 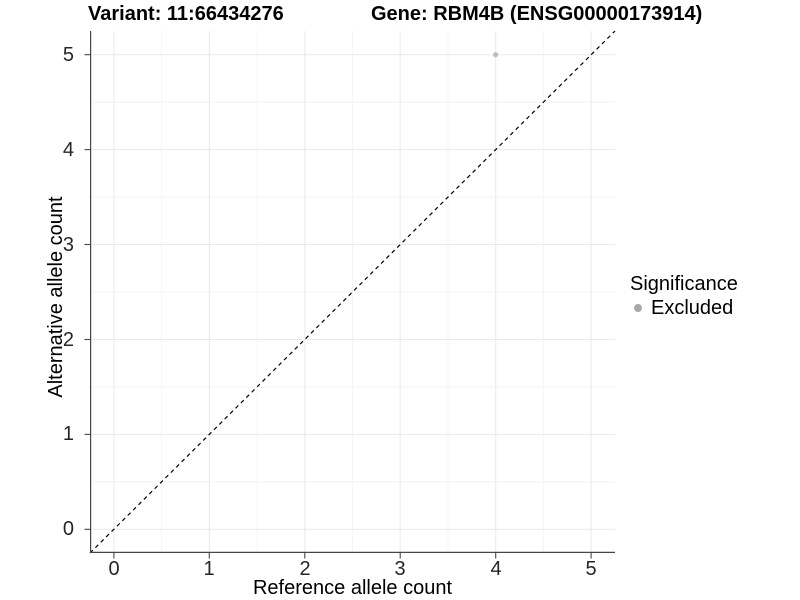 What do you see at coordinates (400, 569) in the screenshot?
I see `x-tick-label: 3` at bounding box center [400, 569].